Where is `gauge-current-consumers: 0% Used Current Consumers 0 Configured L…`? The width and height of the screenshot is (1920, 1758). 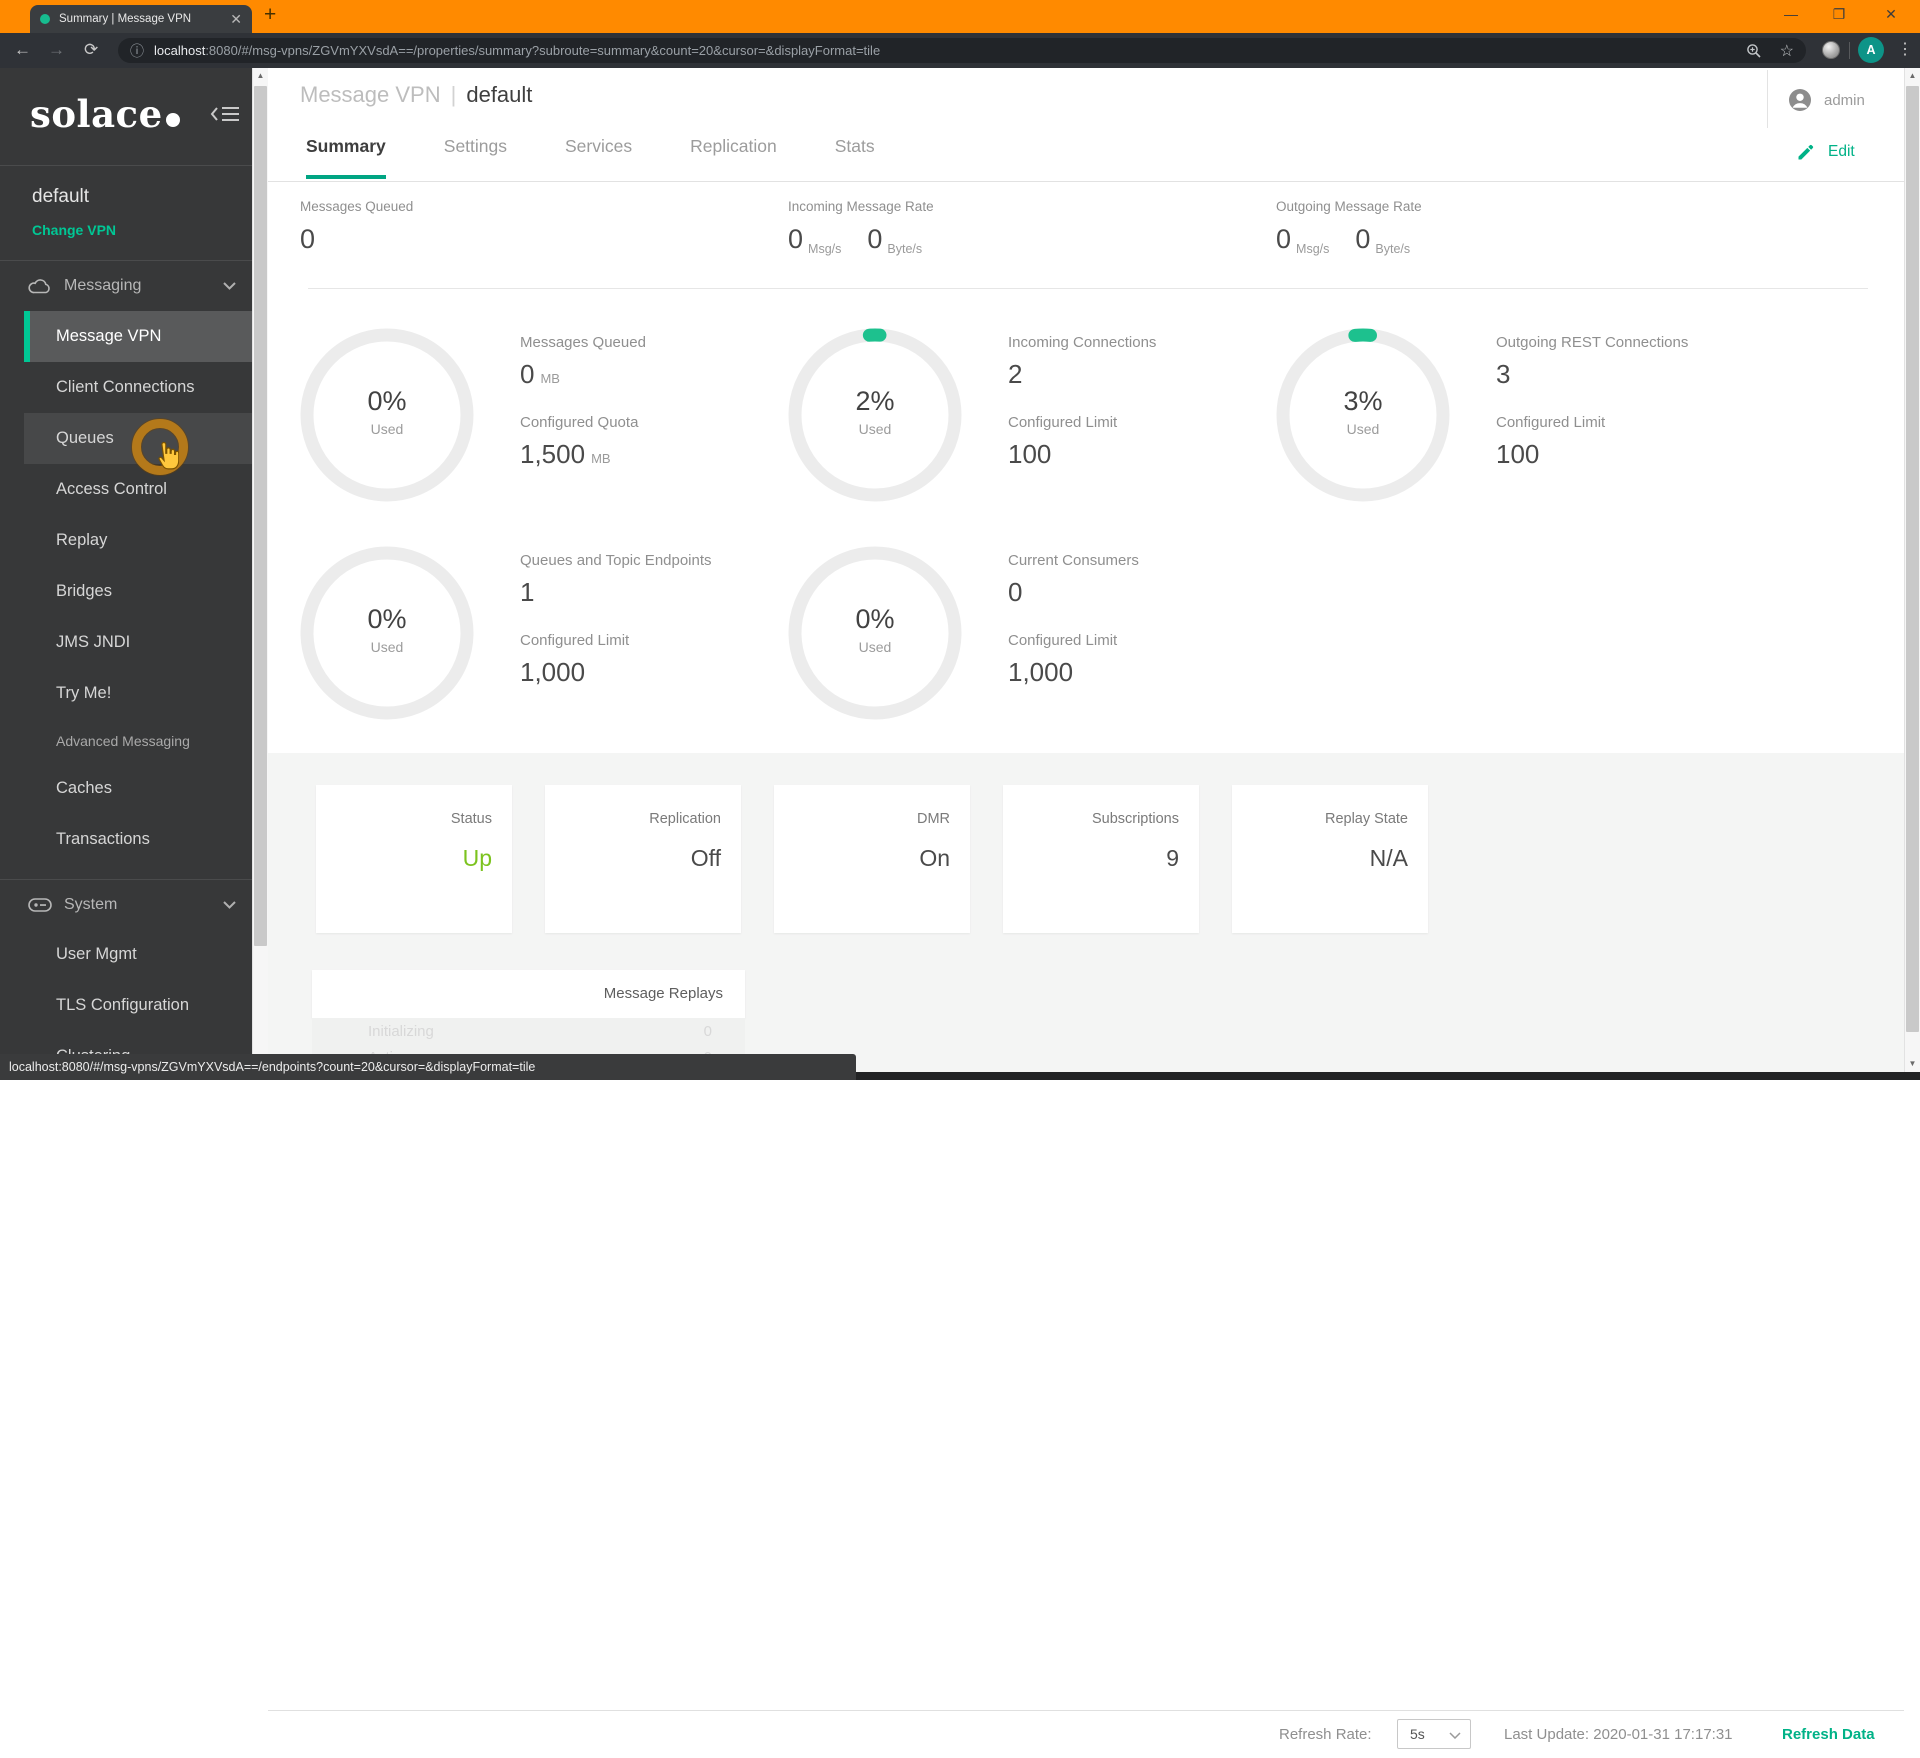
gauge-current-consumers: 0% Used Current Consumers 0 Configured L… is located at coordinates (1028, 634).